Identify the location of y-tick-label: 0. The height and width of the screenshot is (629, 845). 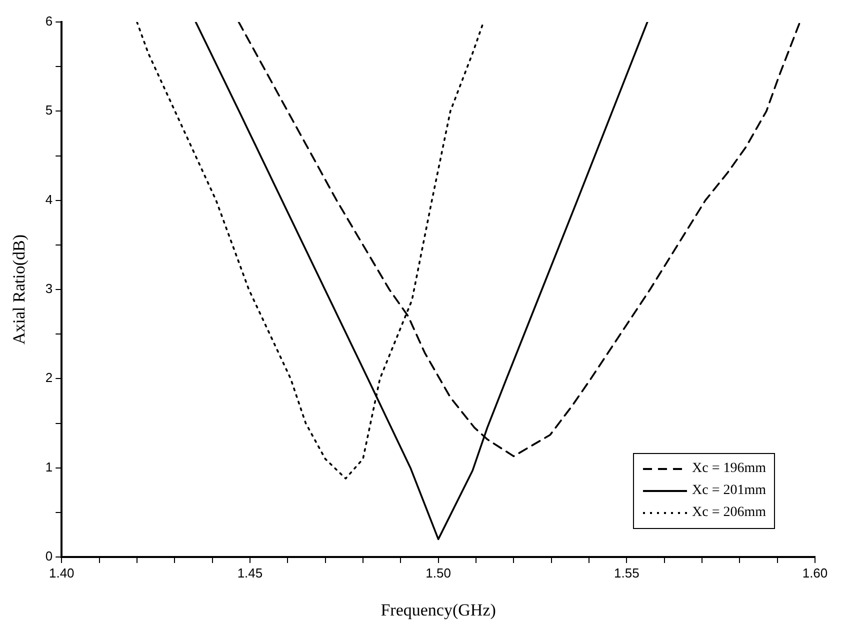
(49, 556).